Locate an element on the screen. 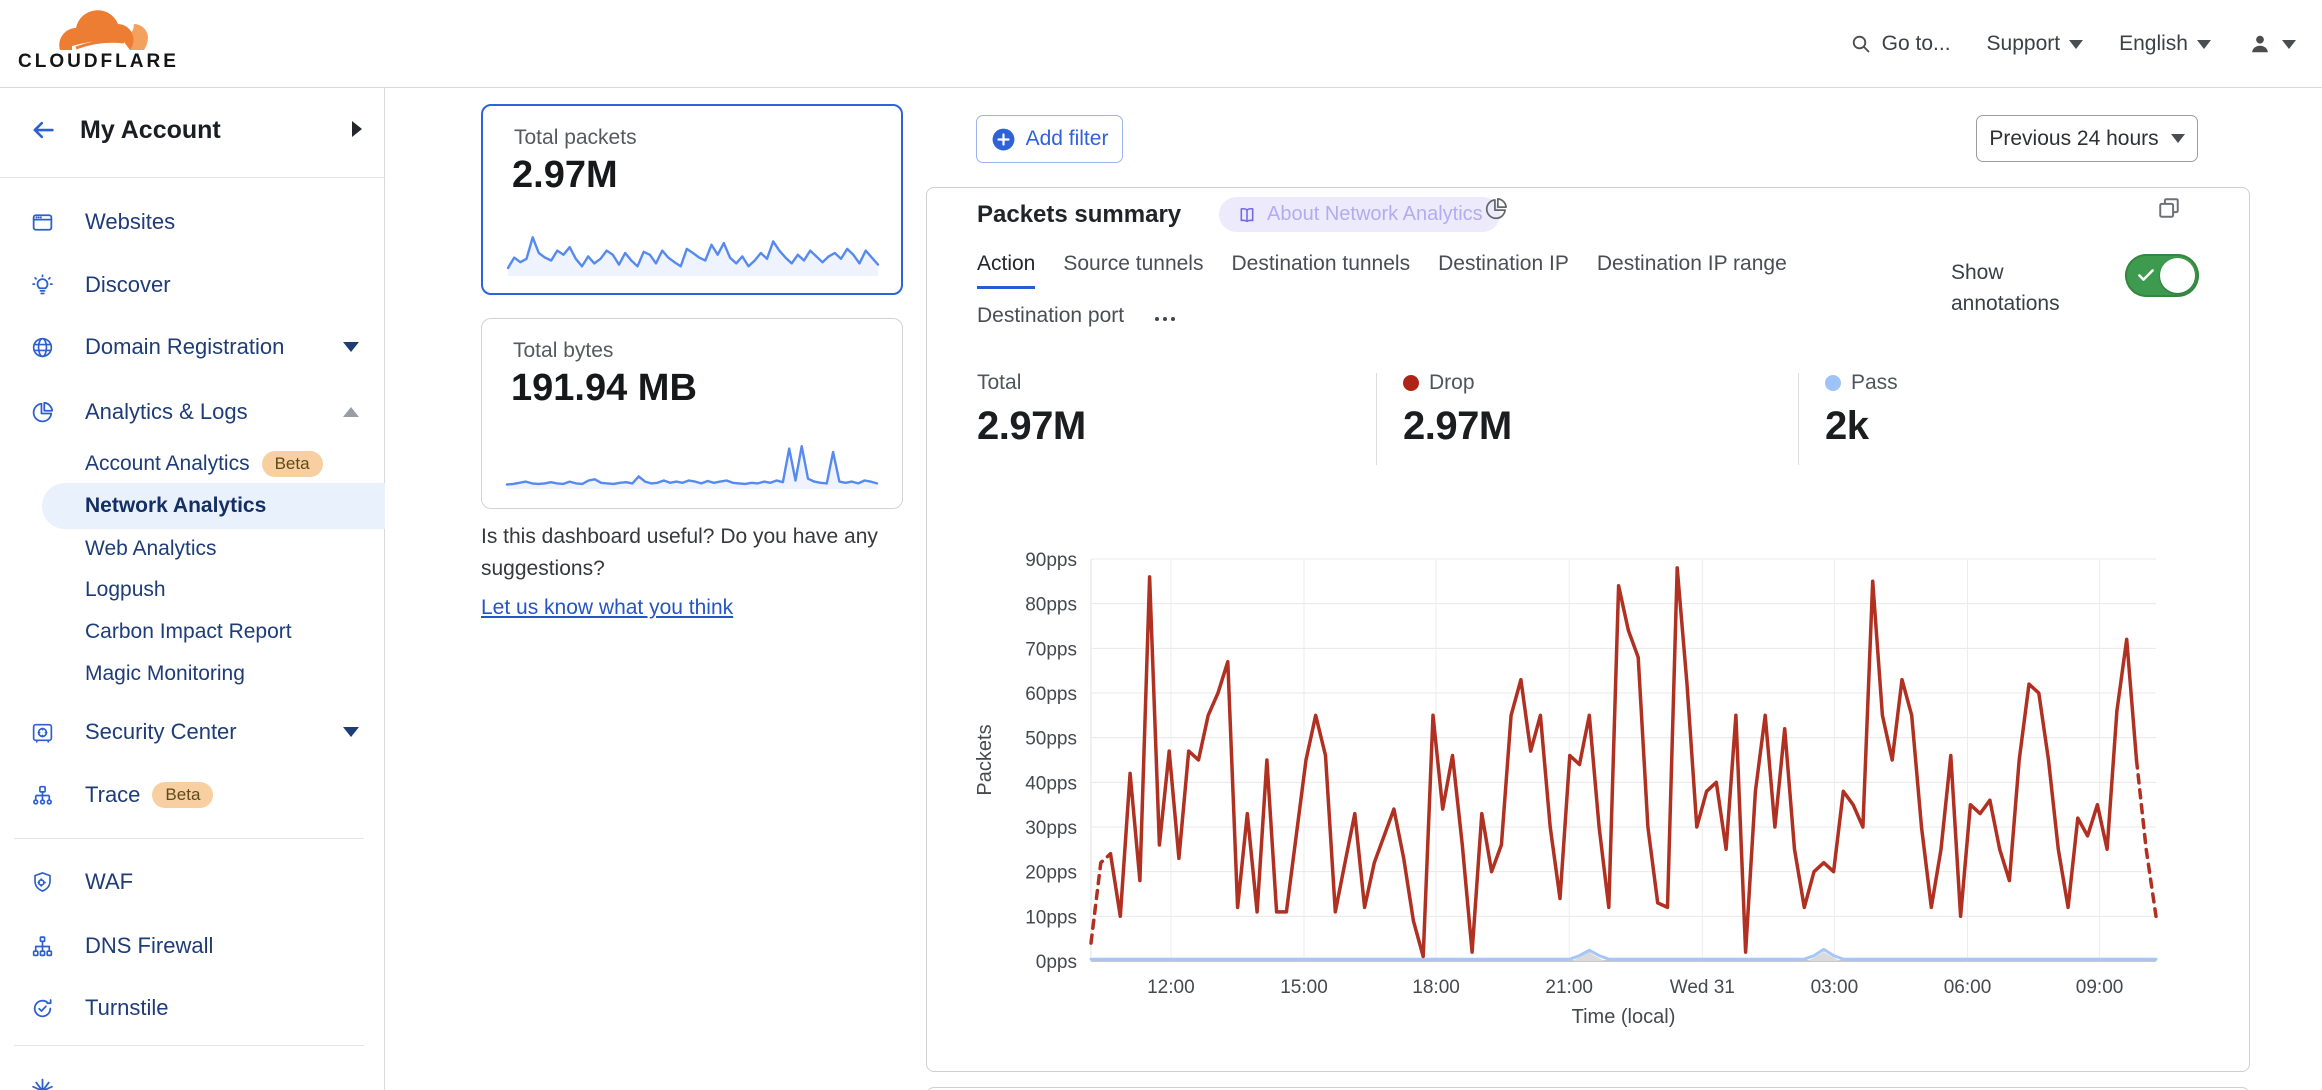 This screenshot has height=1090, width=2322. stat-value: 2k is located at coordinates (1847, 426).